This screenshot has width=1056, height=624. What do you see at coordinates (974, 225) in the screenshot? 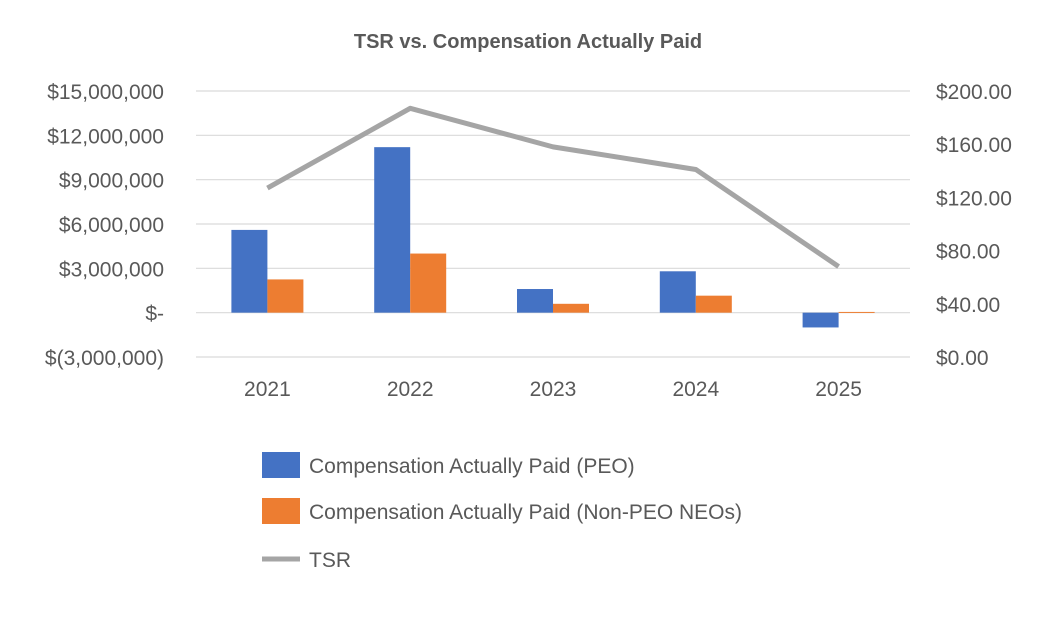
I see `y-axis-right-ticks: $200.00 $160.00 $120.00 $80.00 $40.00 $0.00` at bounding box center [974, 225].